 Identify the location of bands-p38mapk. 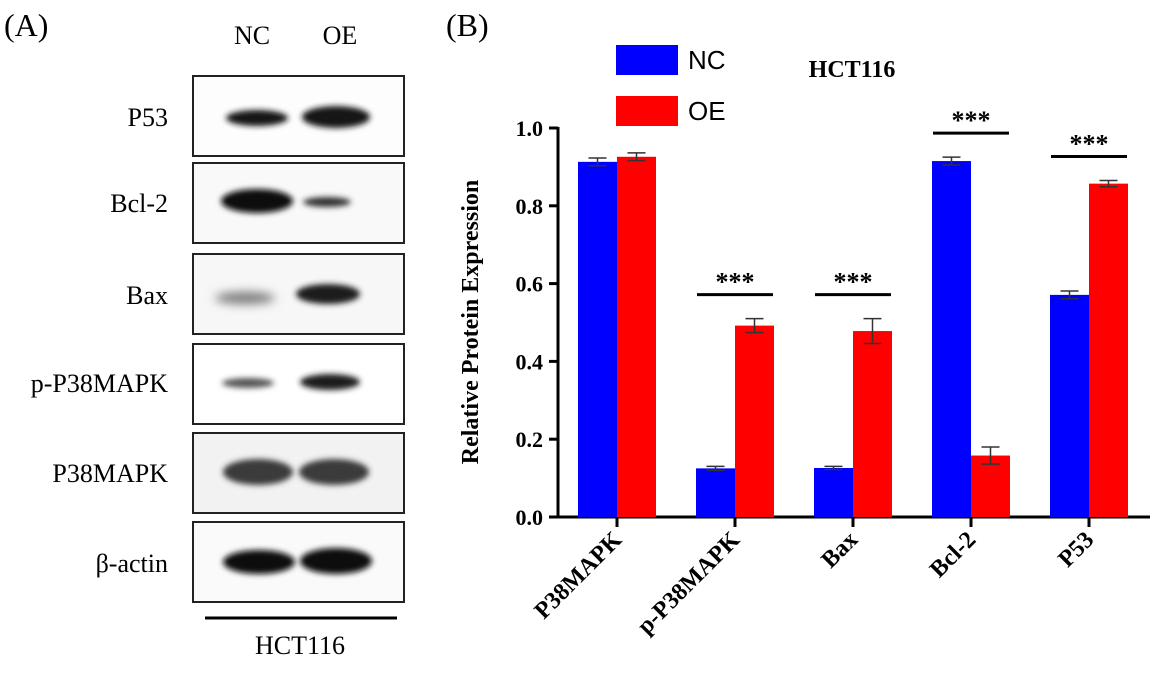
(296, 472).